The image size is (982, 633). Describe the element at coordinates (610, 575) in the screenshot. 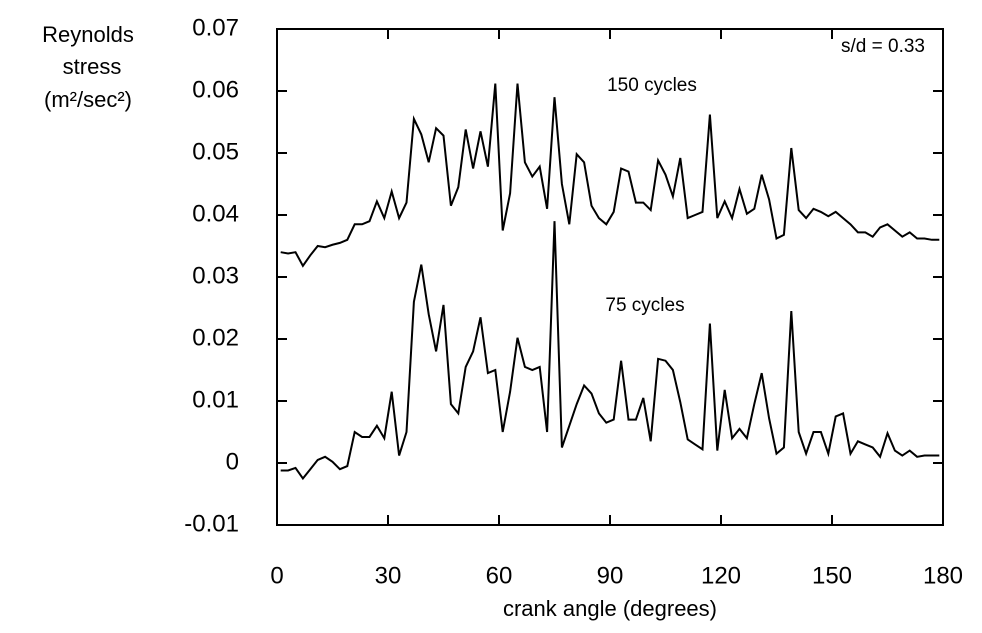

I see `x-tick-label: 90` at that location.